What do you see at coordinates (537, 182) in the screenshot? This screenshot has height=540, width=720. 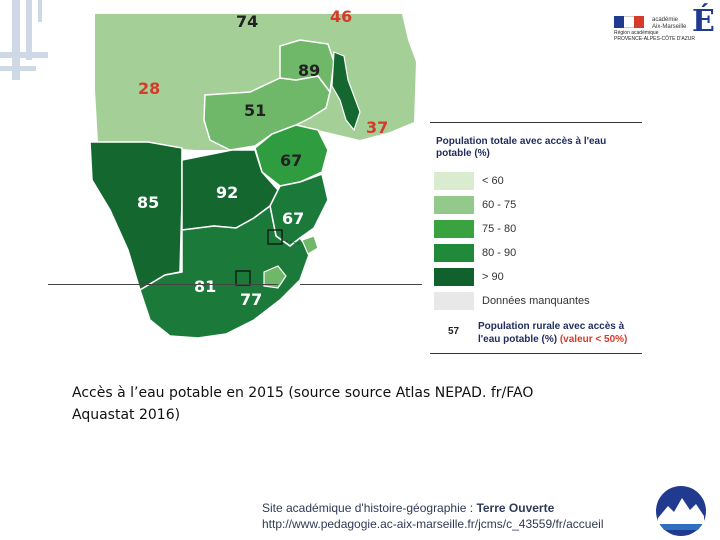 I see `legend-item: < 60` at bounding box center [537, 182].